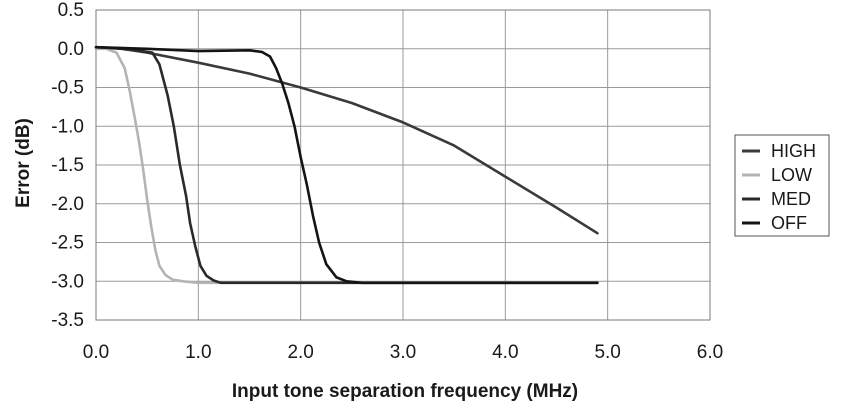 This screenshot has height=408, width=854. Describe the element at coordinates (67, 243) in the screenshot. I see `y-tick-label: -2.5` at that location.